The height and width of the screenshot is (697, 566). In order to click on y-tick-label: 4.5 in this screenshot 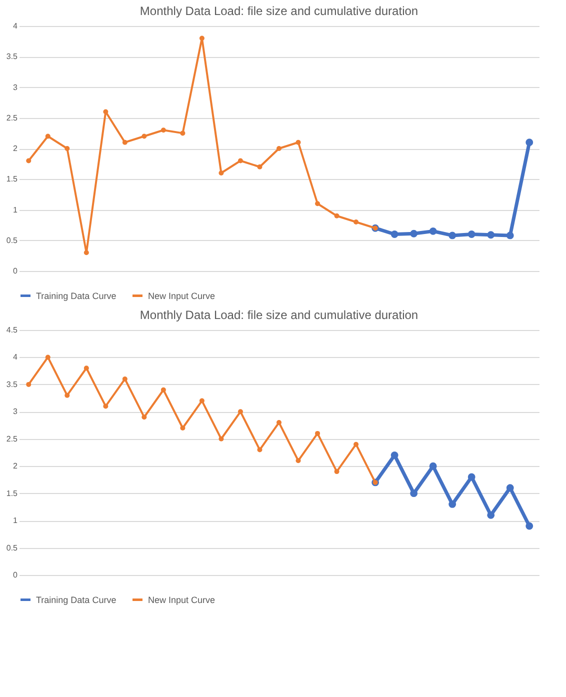, I will do `click(12, 330)`.